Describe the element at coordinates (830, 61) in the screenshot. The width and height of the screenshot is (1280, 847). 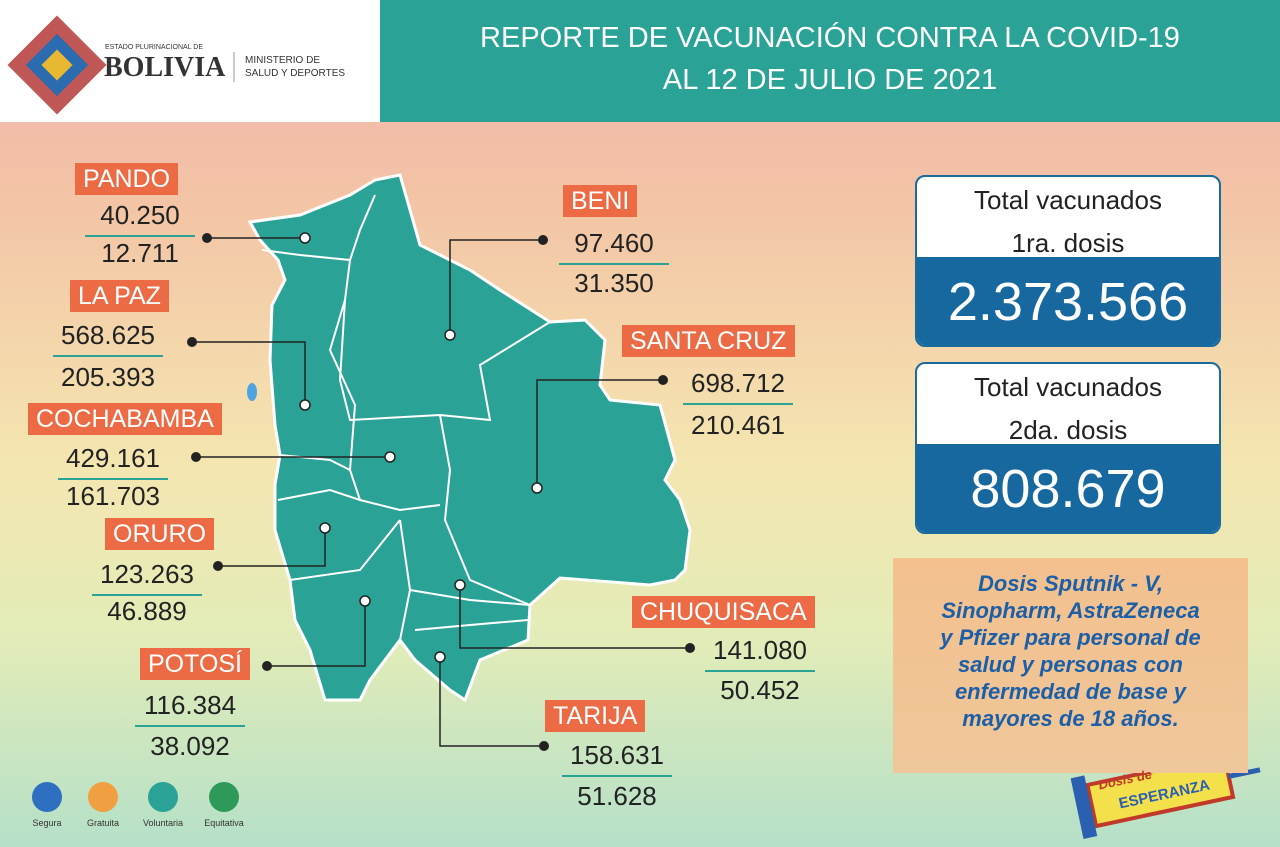
I see `header-banner` at that location.